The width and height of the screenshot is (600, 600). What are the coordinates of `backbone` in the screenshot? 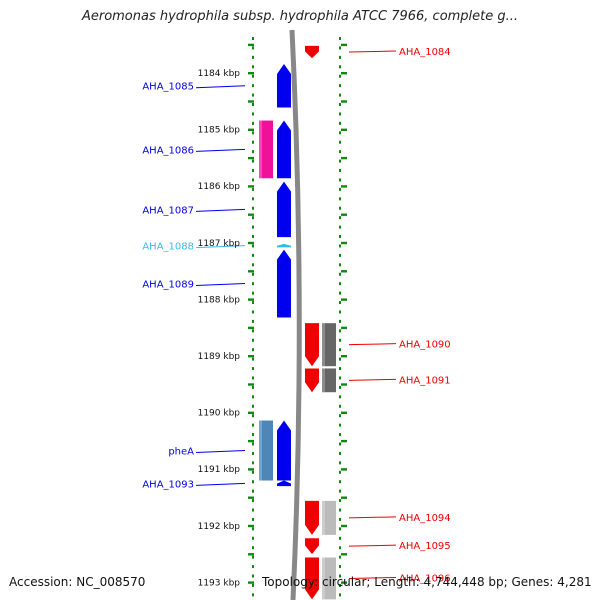 It's located at (295, 314).